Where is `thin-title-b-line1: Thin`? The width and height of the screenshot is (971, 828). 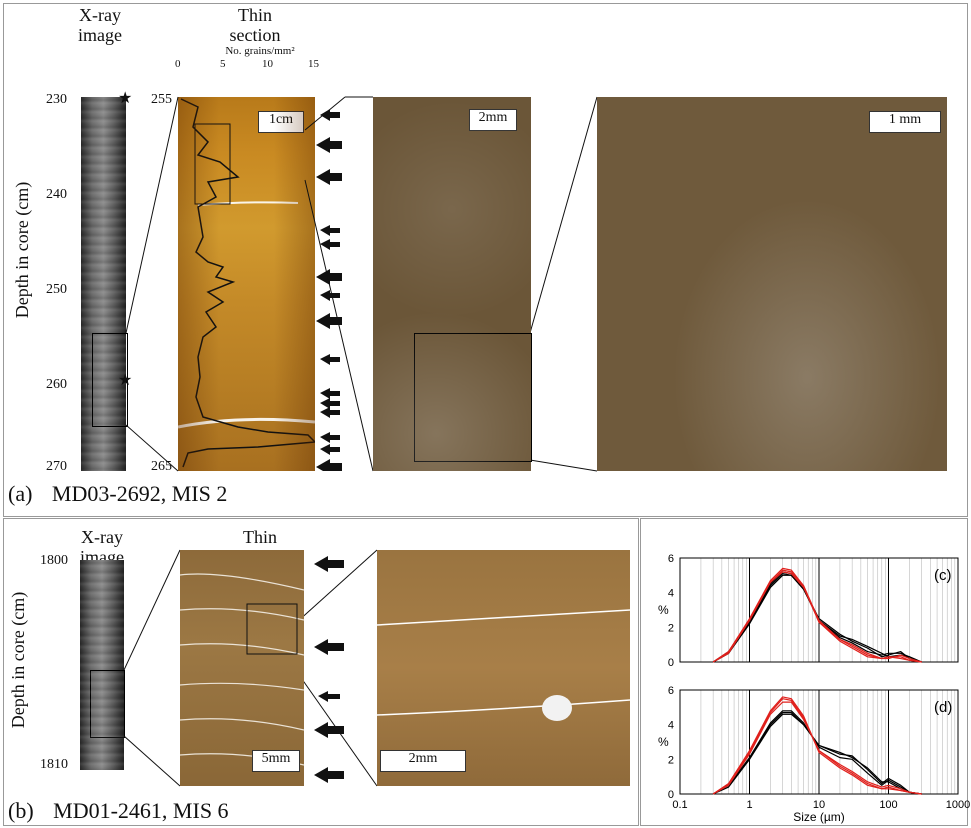 thin-title-b-line1: Thin is located at coordinates (260, 537).